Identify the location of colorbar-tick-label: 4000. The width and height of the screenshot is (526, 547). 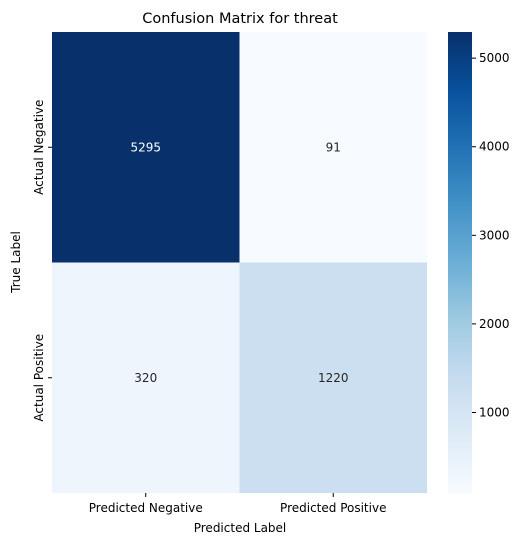
(494, 147).